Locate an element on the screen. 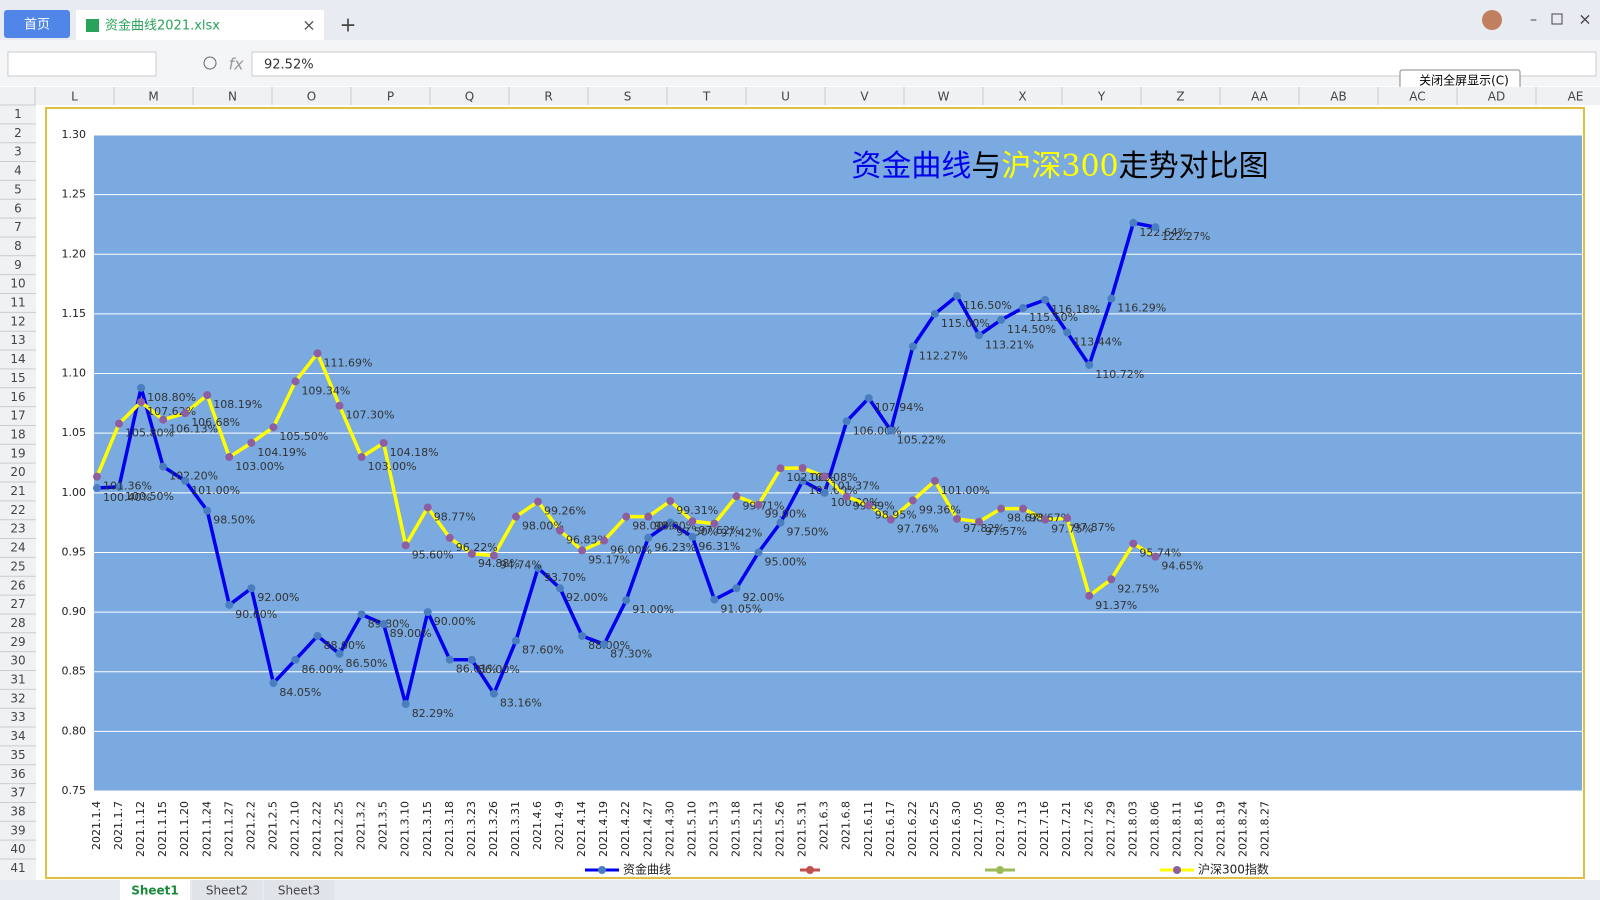 The width and height of the screenshot is (1600, 900). row-label: 27 is located at coordinates (17, 604).